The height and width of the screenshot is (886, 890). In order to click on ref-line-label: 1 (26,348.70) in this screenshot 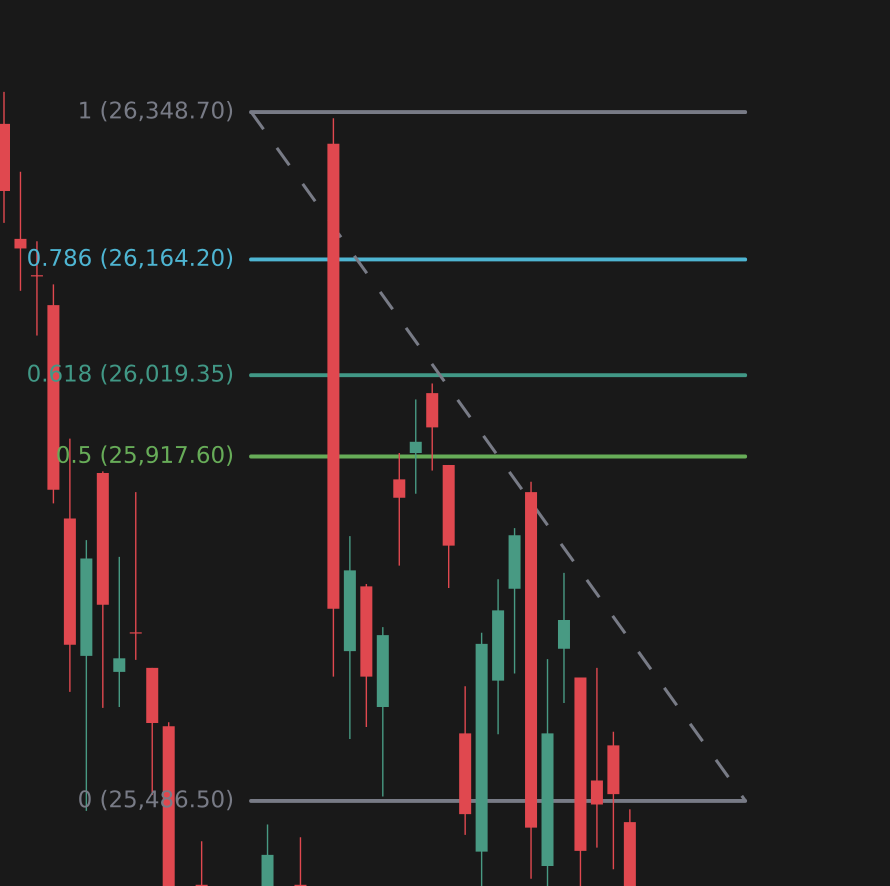, I will do `click(156, 111)`.